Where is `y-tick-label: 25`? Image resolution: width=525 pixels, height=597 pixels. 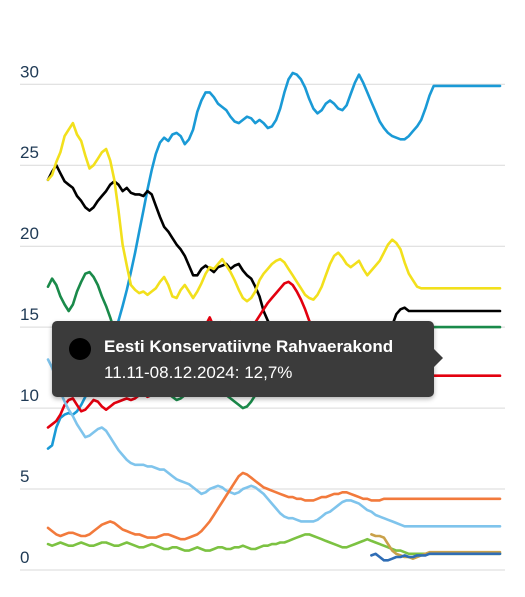
y-tick-label: 25 is located at coordinates (29, 152).